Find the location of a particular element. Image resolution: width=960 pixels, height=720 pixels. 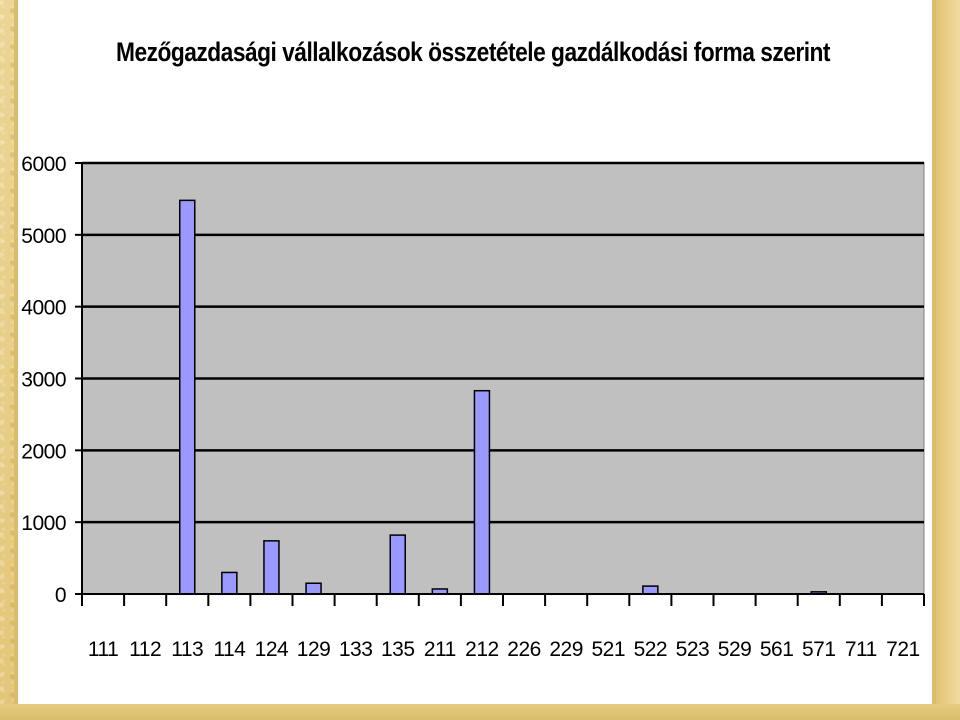

x-tick-label: 521 is located at coordinates (608, 649).